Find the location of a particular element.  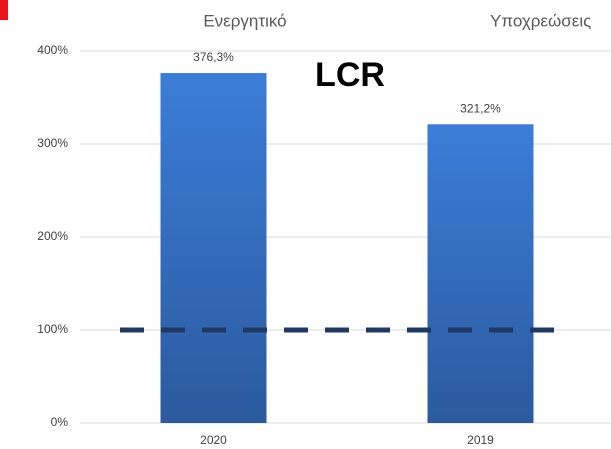

y-tick-label: 400% is located at coordinates (52, 50).